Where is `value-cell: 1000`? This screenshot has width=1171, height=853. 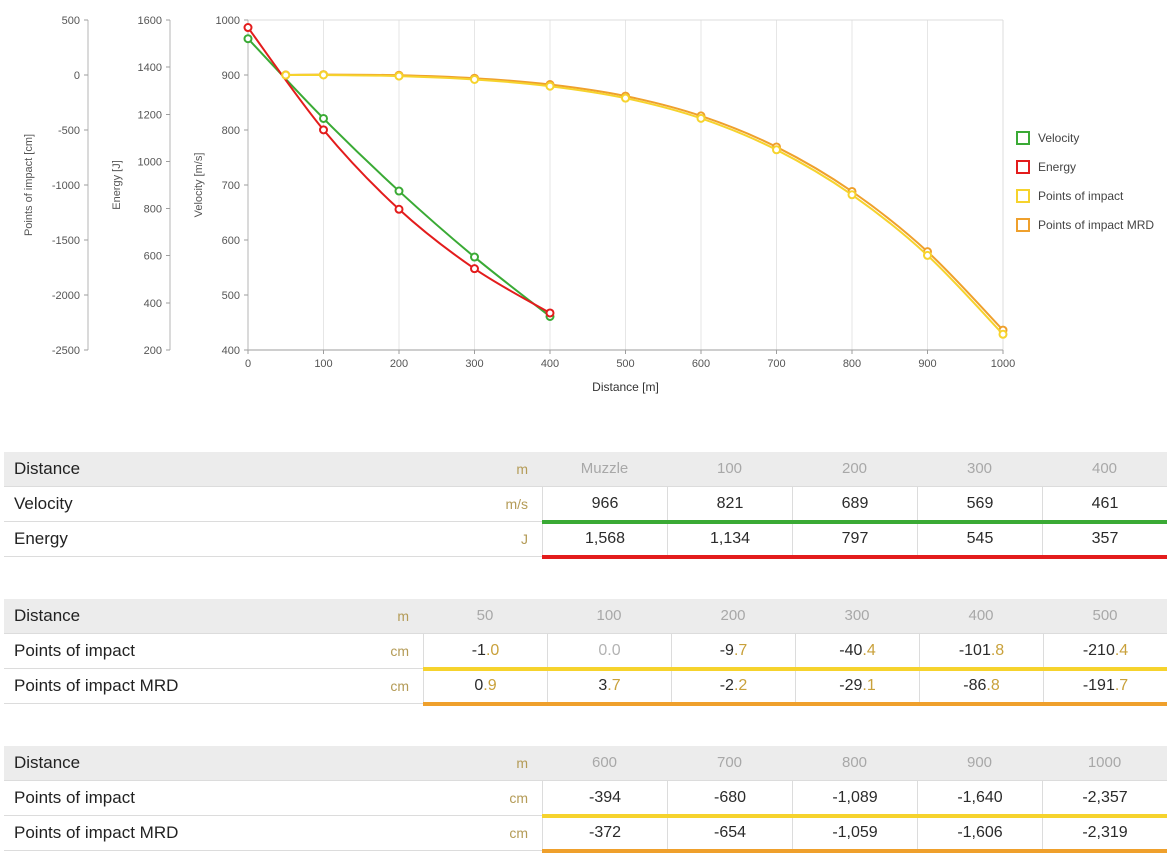
value-cell: 1000 is located at coordinates (1104, 762).